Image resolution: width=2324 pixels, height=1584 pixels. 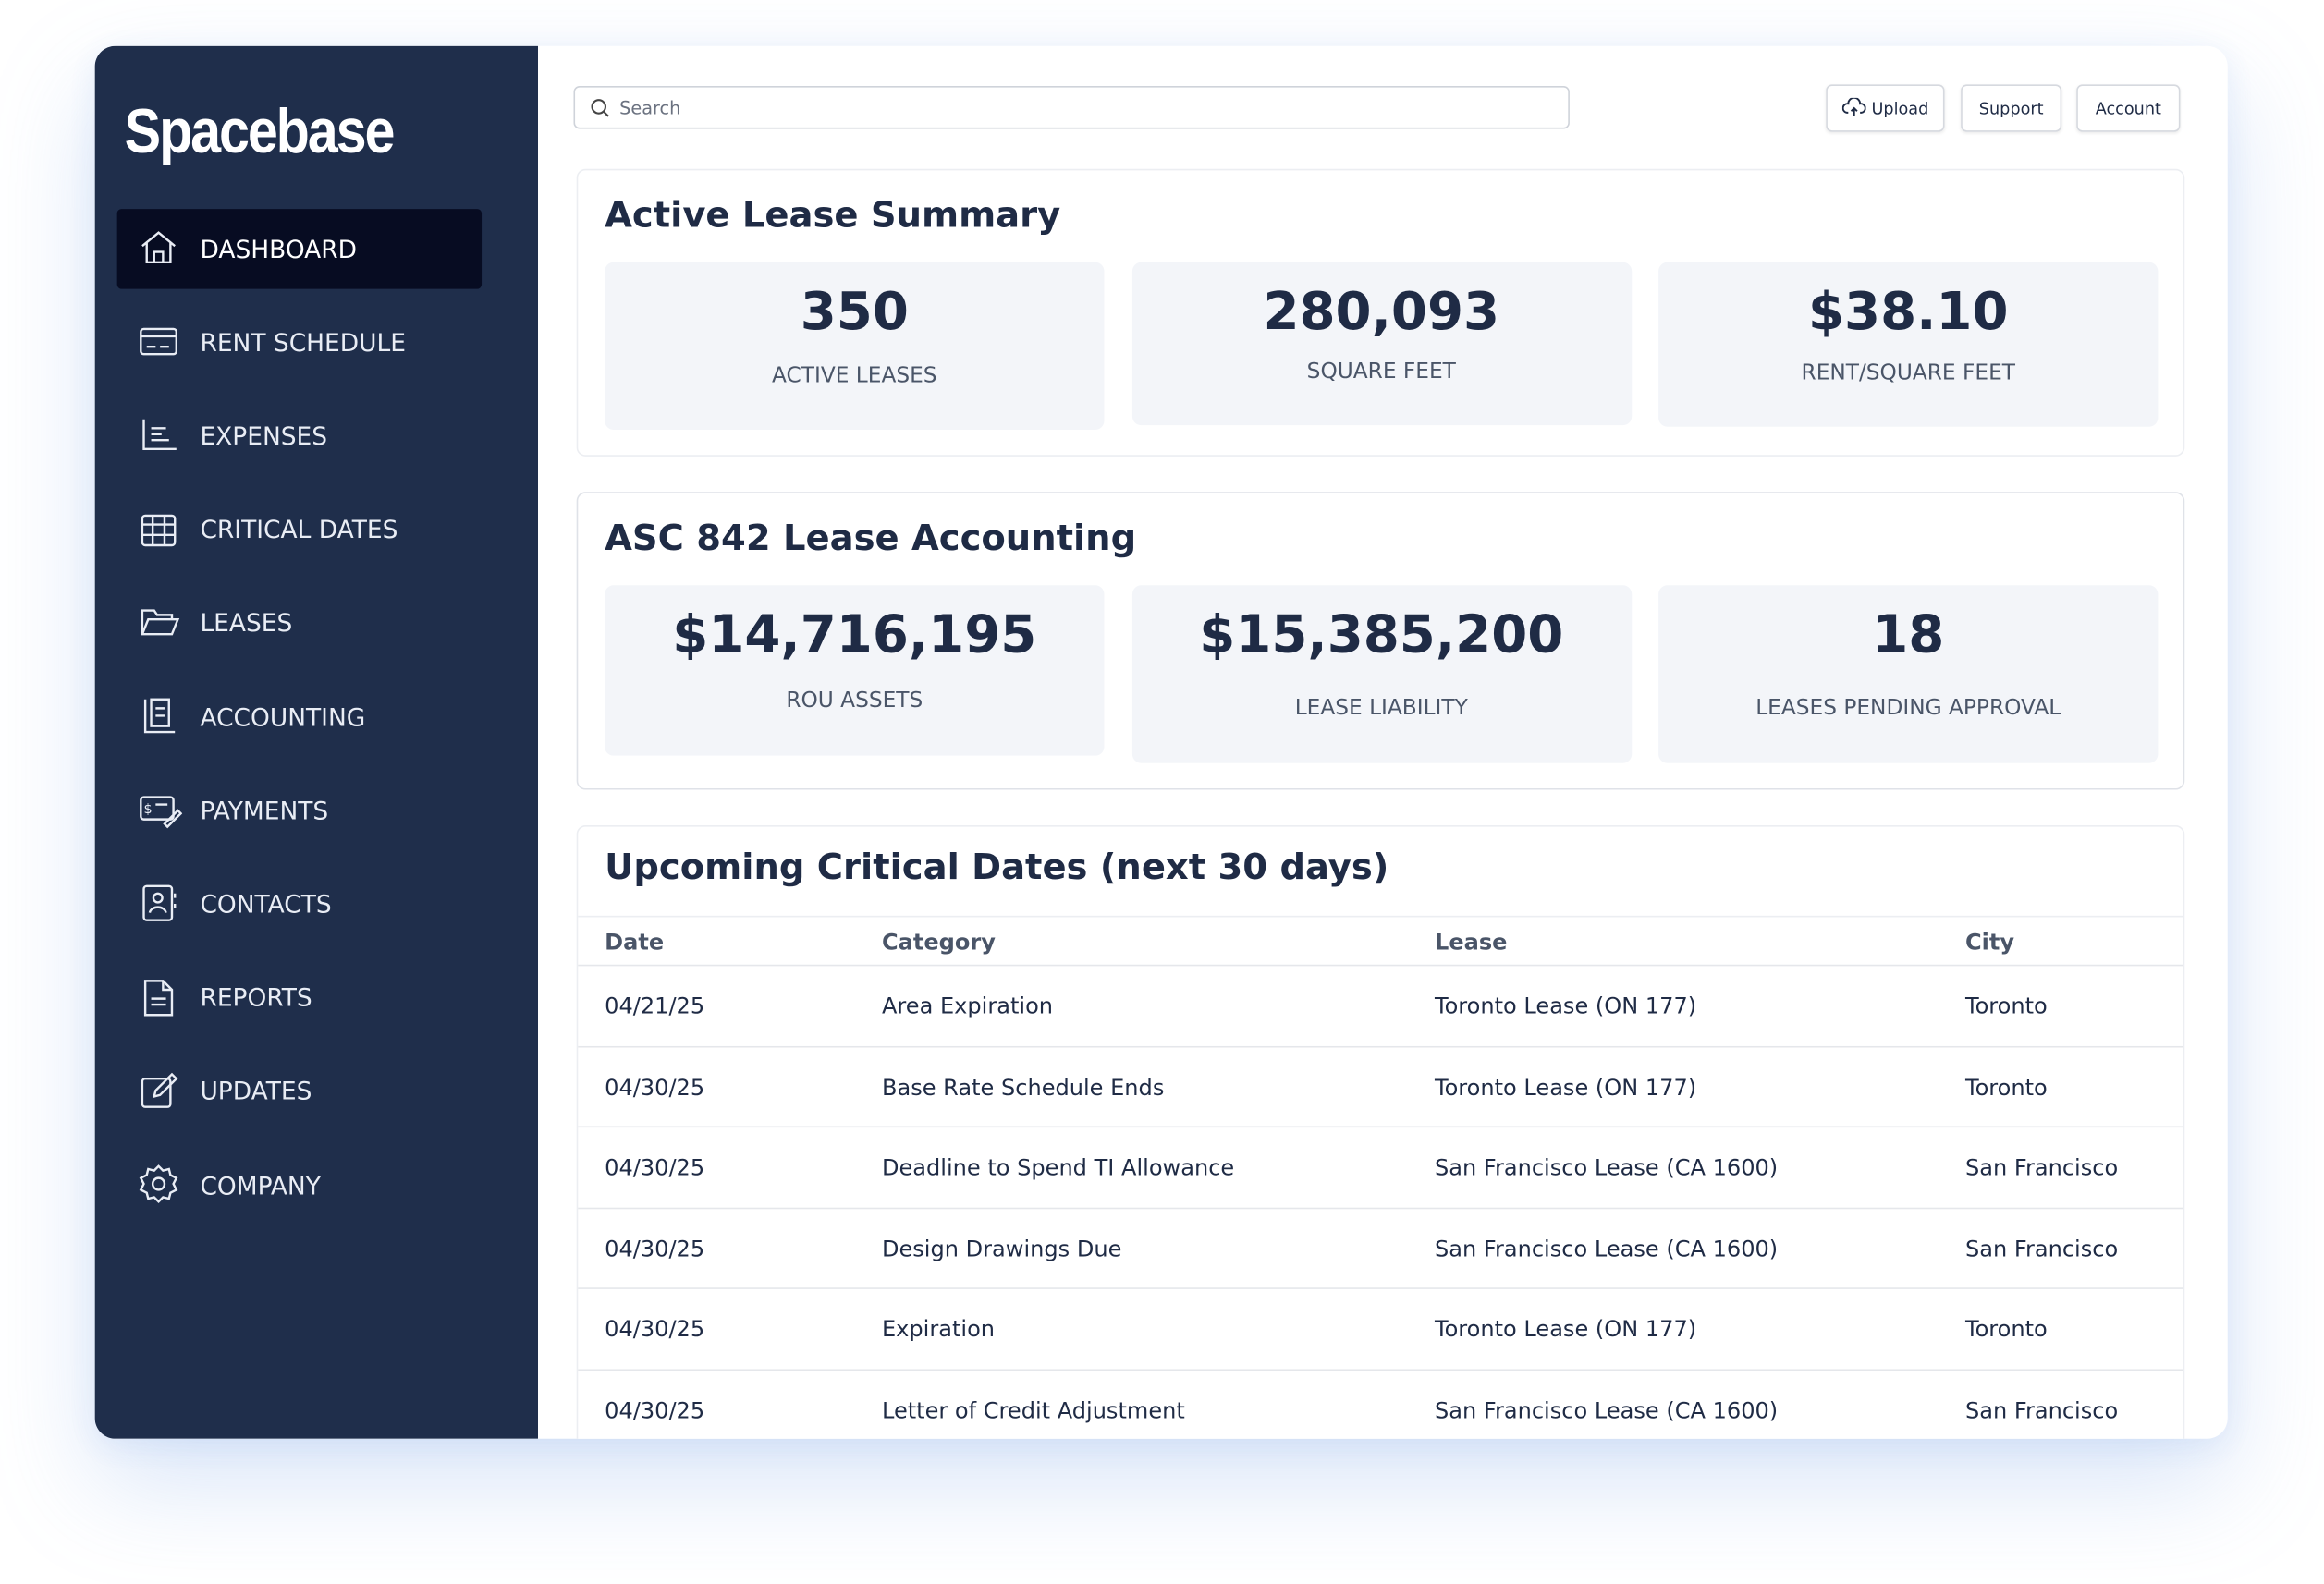 I want to click on stat-label: LEASES PENDING APPROVAL, so click(x=1908, y=708).